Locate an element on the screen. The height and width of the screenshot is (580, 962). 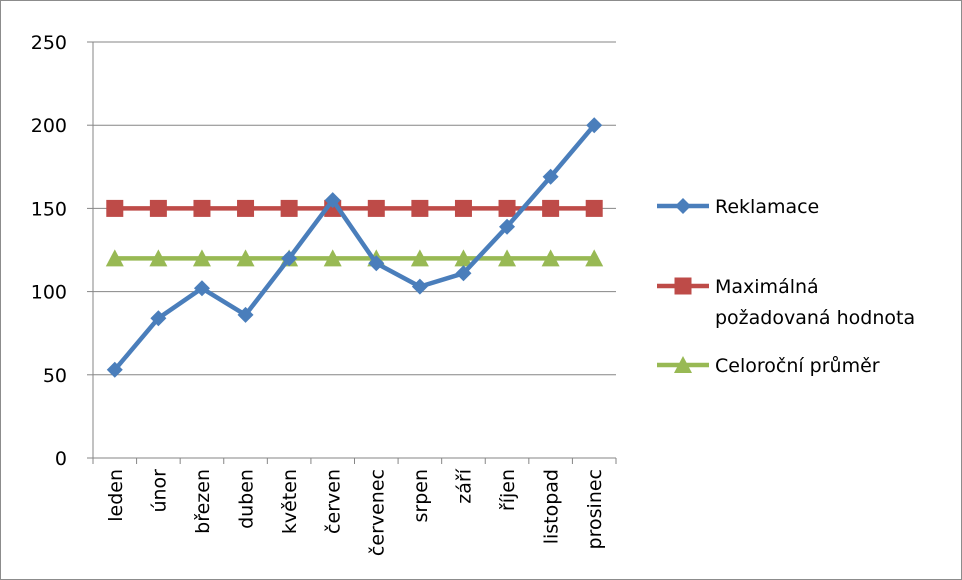
y-axis-ticks: 0 50 100 150 200 250 is located at coordinates (49, 251).